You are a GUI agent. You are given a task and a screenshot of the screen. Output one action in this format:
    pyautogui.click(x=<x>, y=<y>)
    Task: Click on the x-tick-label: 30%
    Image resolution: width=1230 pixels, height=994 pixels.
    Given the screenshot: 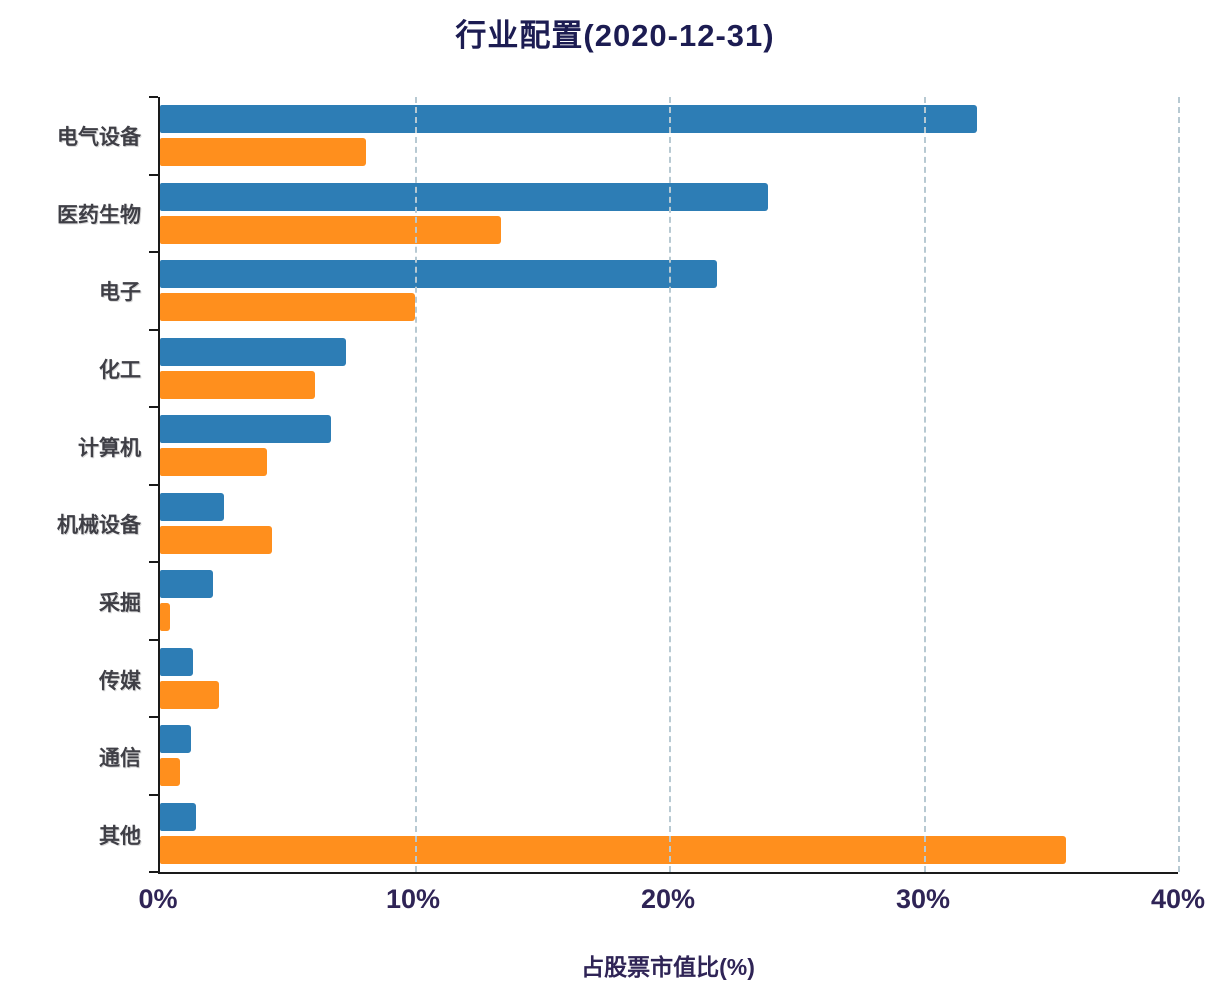 What is the action you would take?
    pyautogui.click(x=923, y=899)
    